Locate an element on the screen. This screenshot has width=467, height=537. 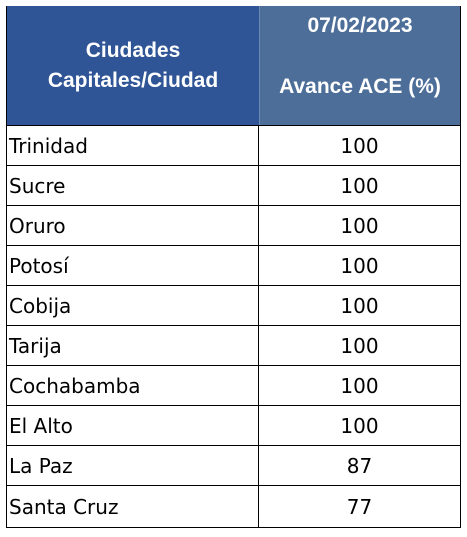
table-row: El Alto 100 is located at coordinates (233, 426).